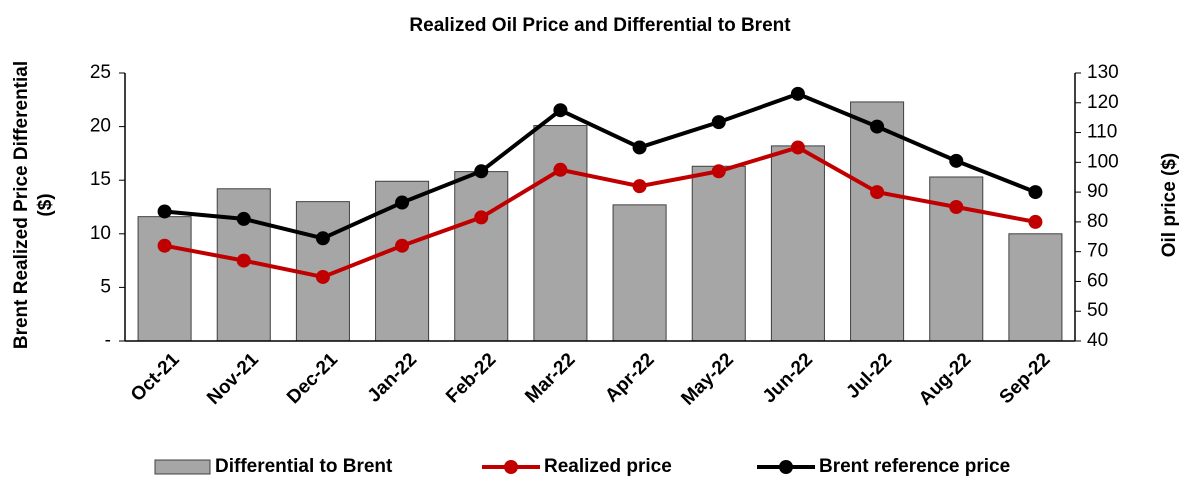 The image size is (1188, 481). Describe the element at coordinates (21, 205) in the screenshot. I see `y-axis-title: Brent Realized Price Differential` at that location.